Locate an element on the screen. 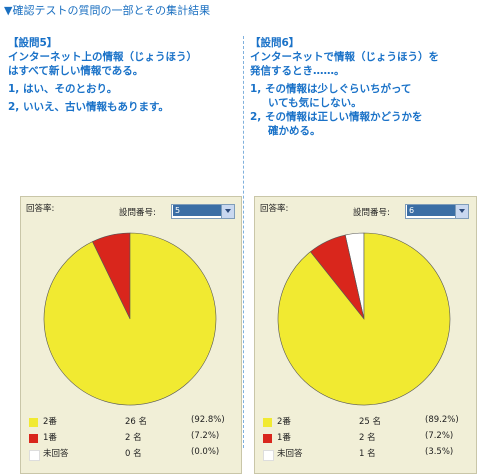 This screenshot has height=474, width=486. question-number-value: 6 is located at coordinates (431, 210).